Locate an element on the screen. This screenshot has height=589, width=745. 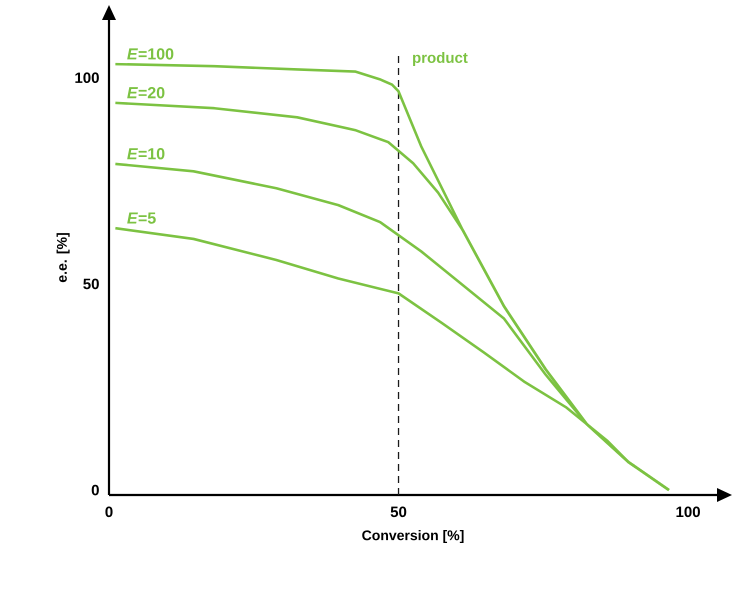
y-tick-label: 50 is located at coordinates (91, 284).